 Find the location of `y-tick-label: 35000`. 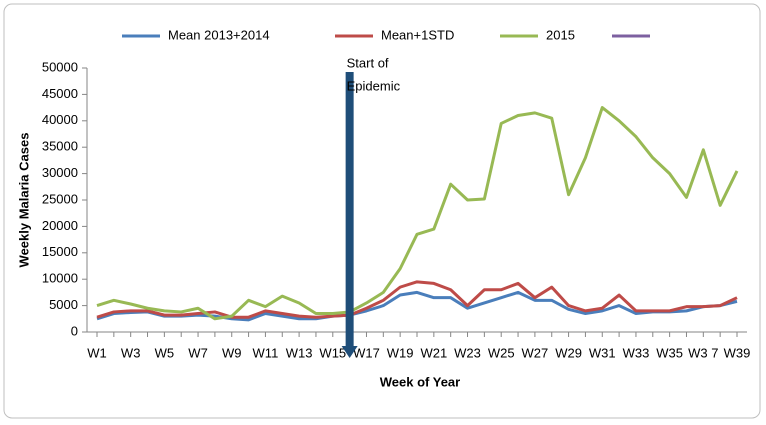

y-tick-label: 35000 is located at coordinates (60, 146).